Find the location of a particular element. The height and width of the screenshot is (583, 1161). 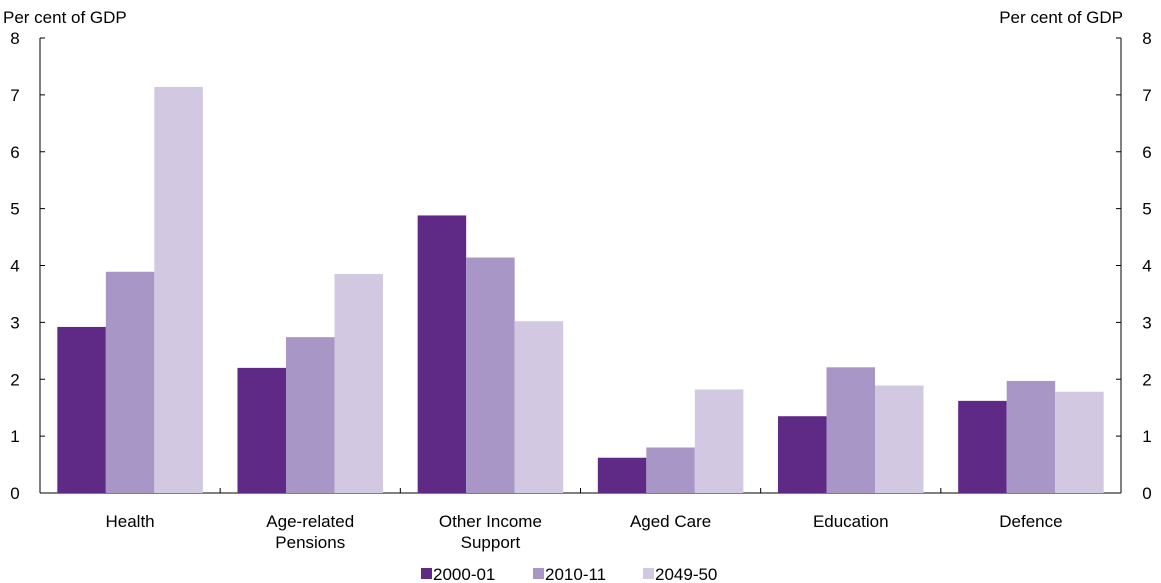

y-tick-label-left: 7 is located at coordinates (14, 95).